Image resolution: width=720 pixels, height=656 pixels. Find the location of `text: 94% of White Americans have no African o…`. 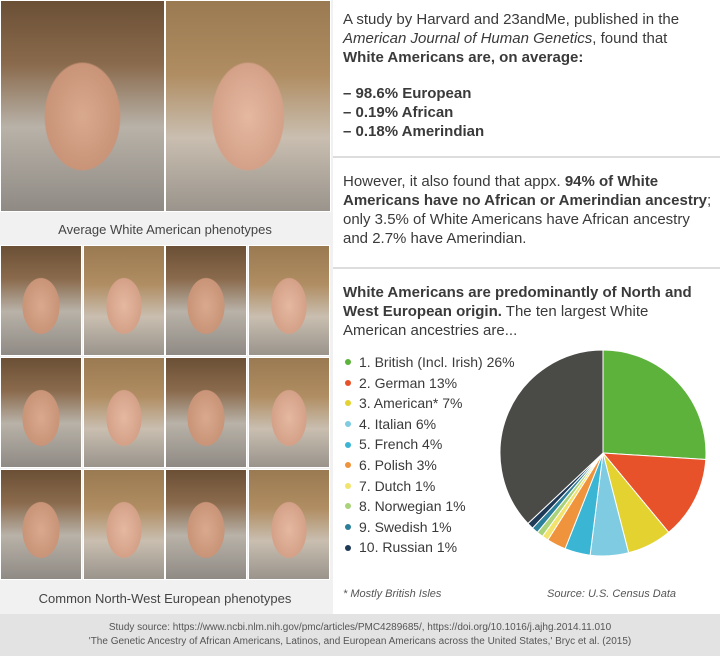

text: 94% of White Americans have no African o… is located at coordinates (525, 191).